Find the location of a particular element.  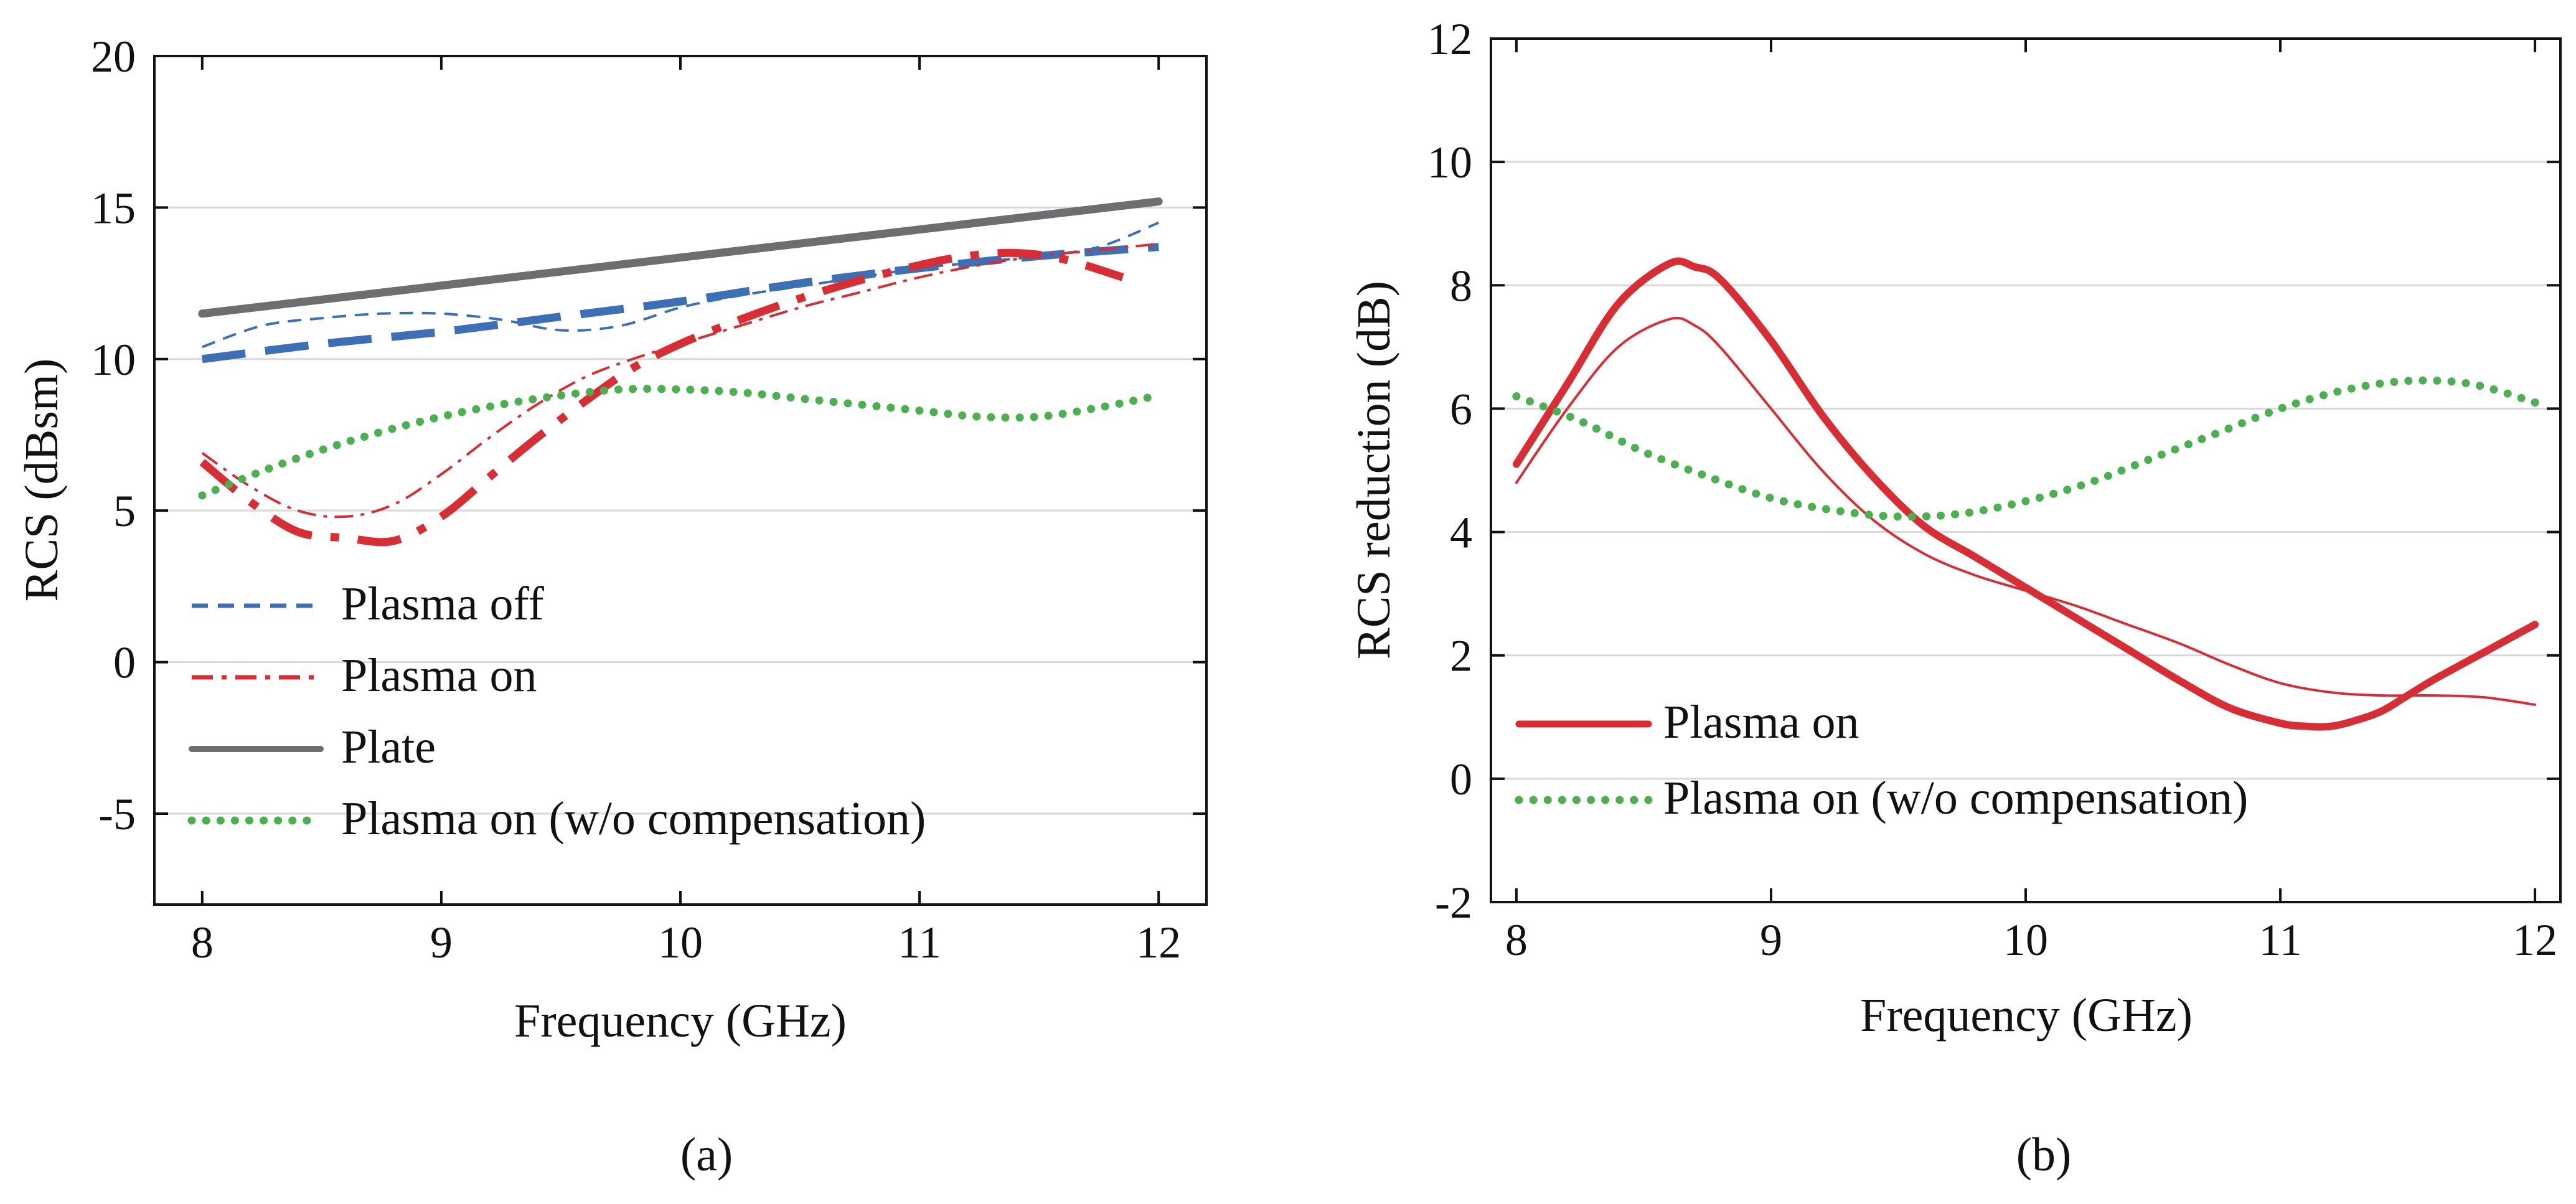

y-tick-label: 15 is located at coordinates (113, 208).